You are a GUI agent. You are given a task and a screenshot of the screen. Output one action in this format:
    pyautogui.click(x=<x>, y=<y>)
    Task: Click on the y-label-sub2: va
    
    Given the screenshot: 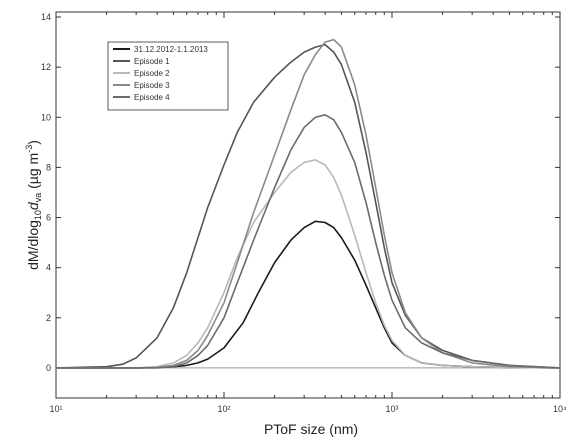 What is the action you would take?
    pyautogui.click(x=38, y=198)
    